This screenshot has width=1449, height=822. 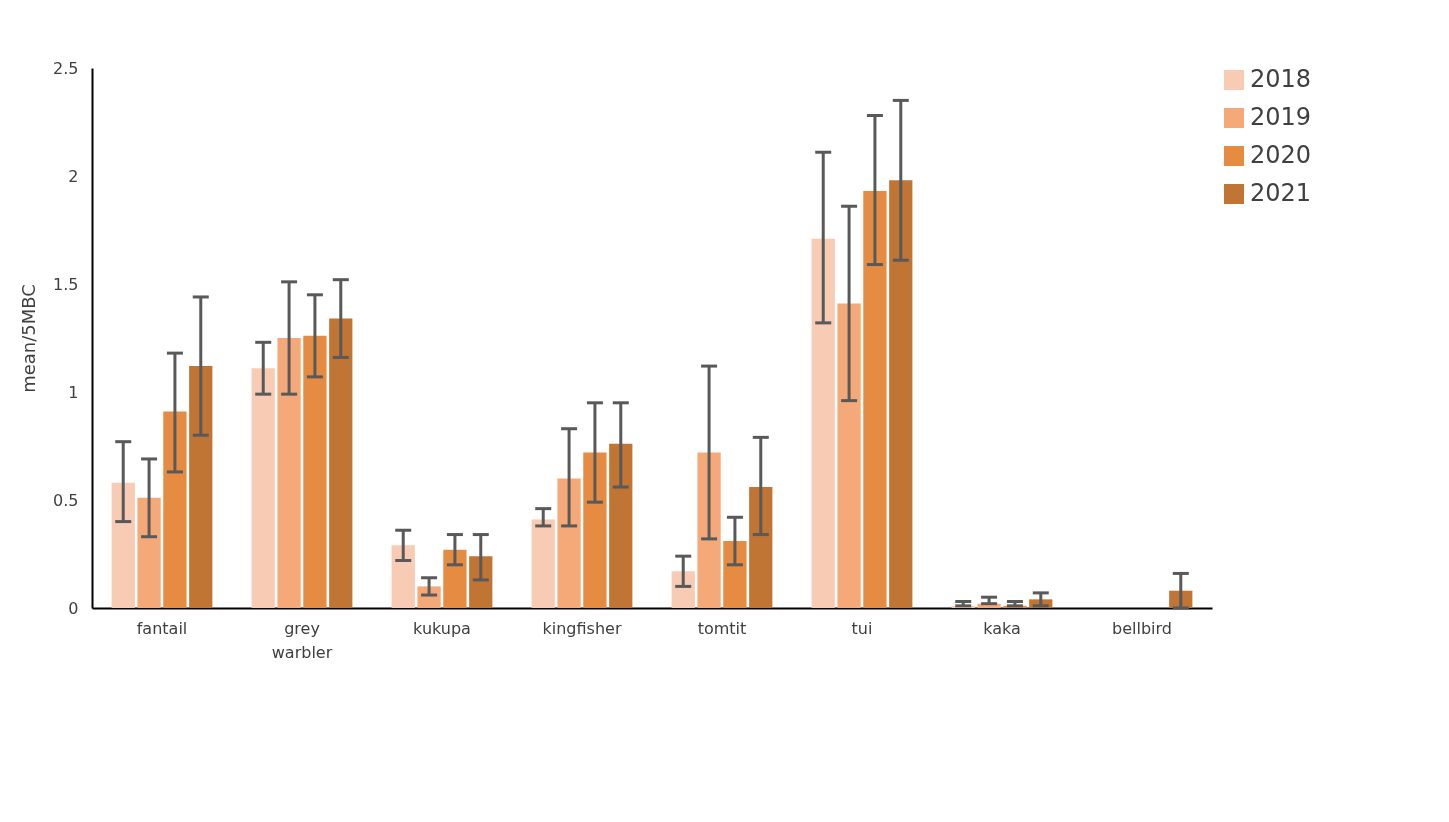 I want to click on y-tick-label: 0.5, so click(x=66, y=500).